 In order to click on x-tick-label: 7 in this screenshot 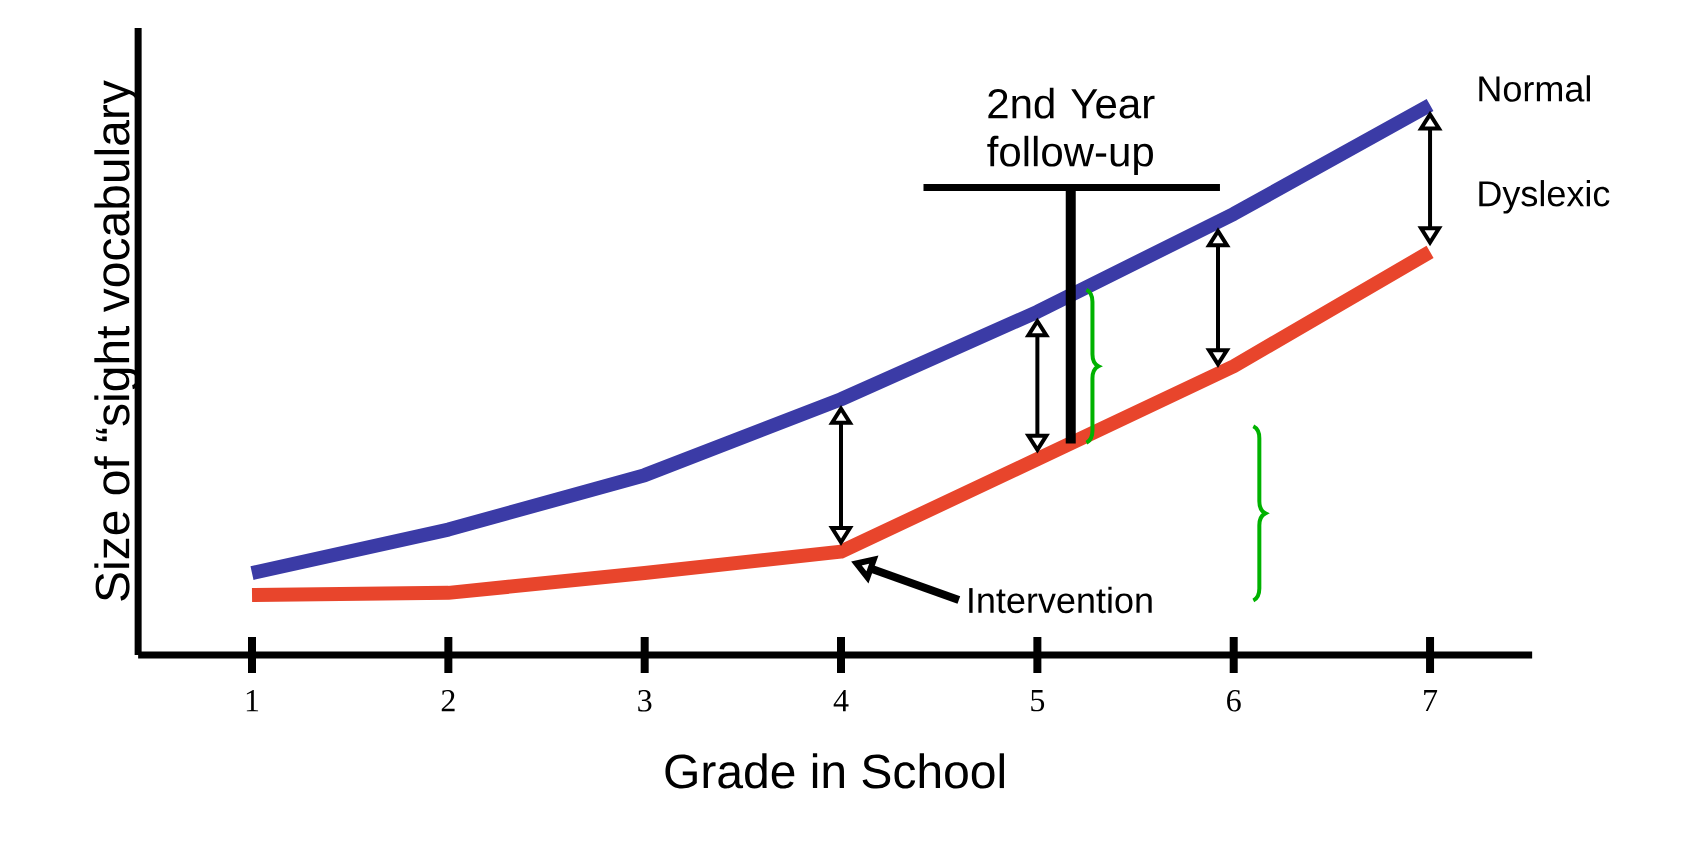, I will do `click(1431, 701)`.